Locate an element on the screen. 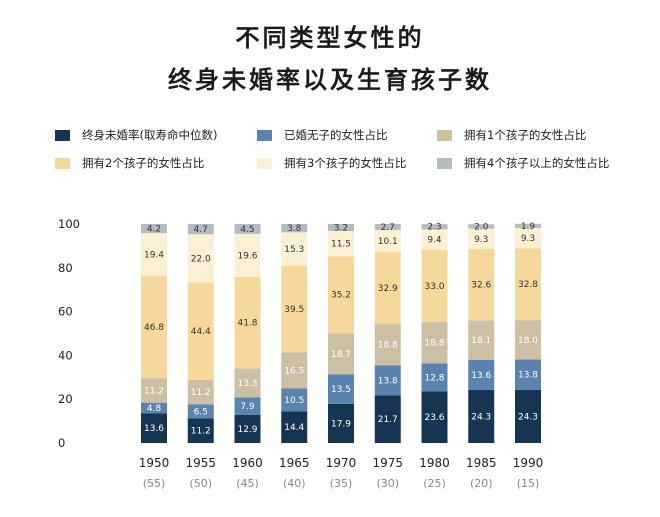 This screenshot has height=517, width=660. bar-value-label: 3.2 is located at coordinates (341, 229).